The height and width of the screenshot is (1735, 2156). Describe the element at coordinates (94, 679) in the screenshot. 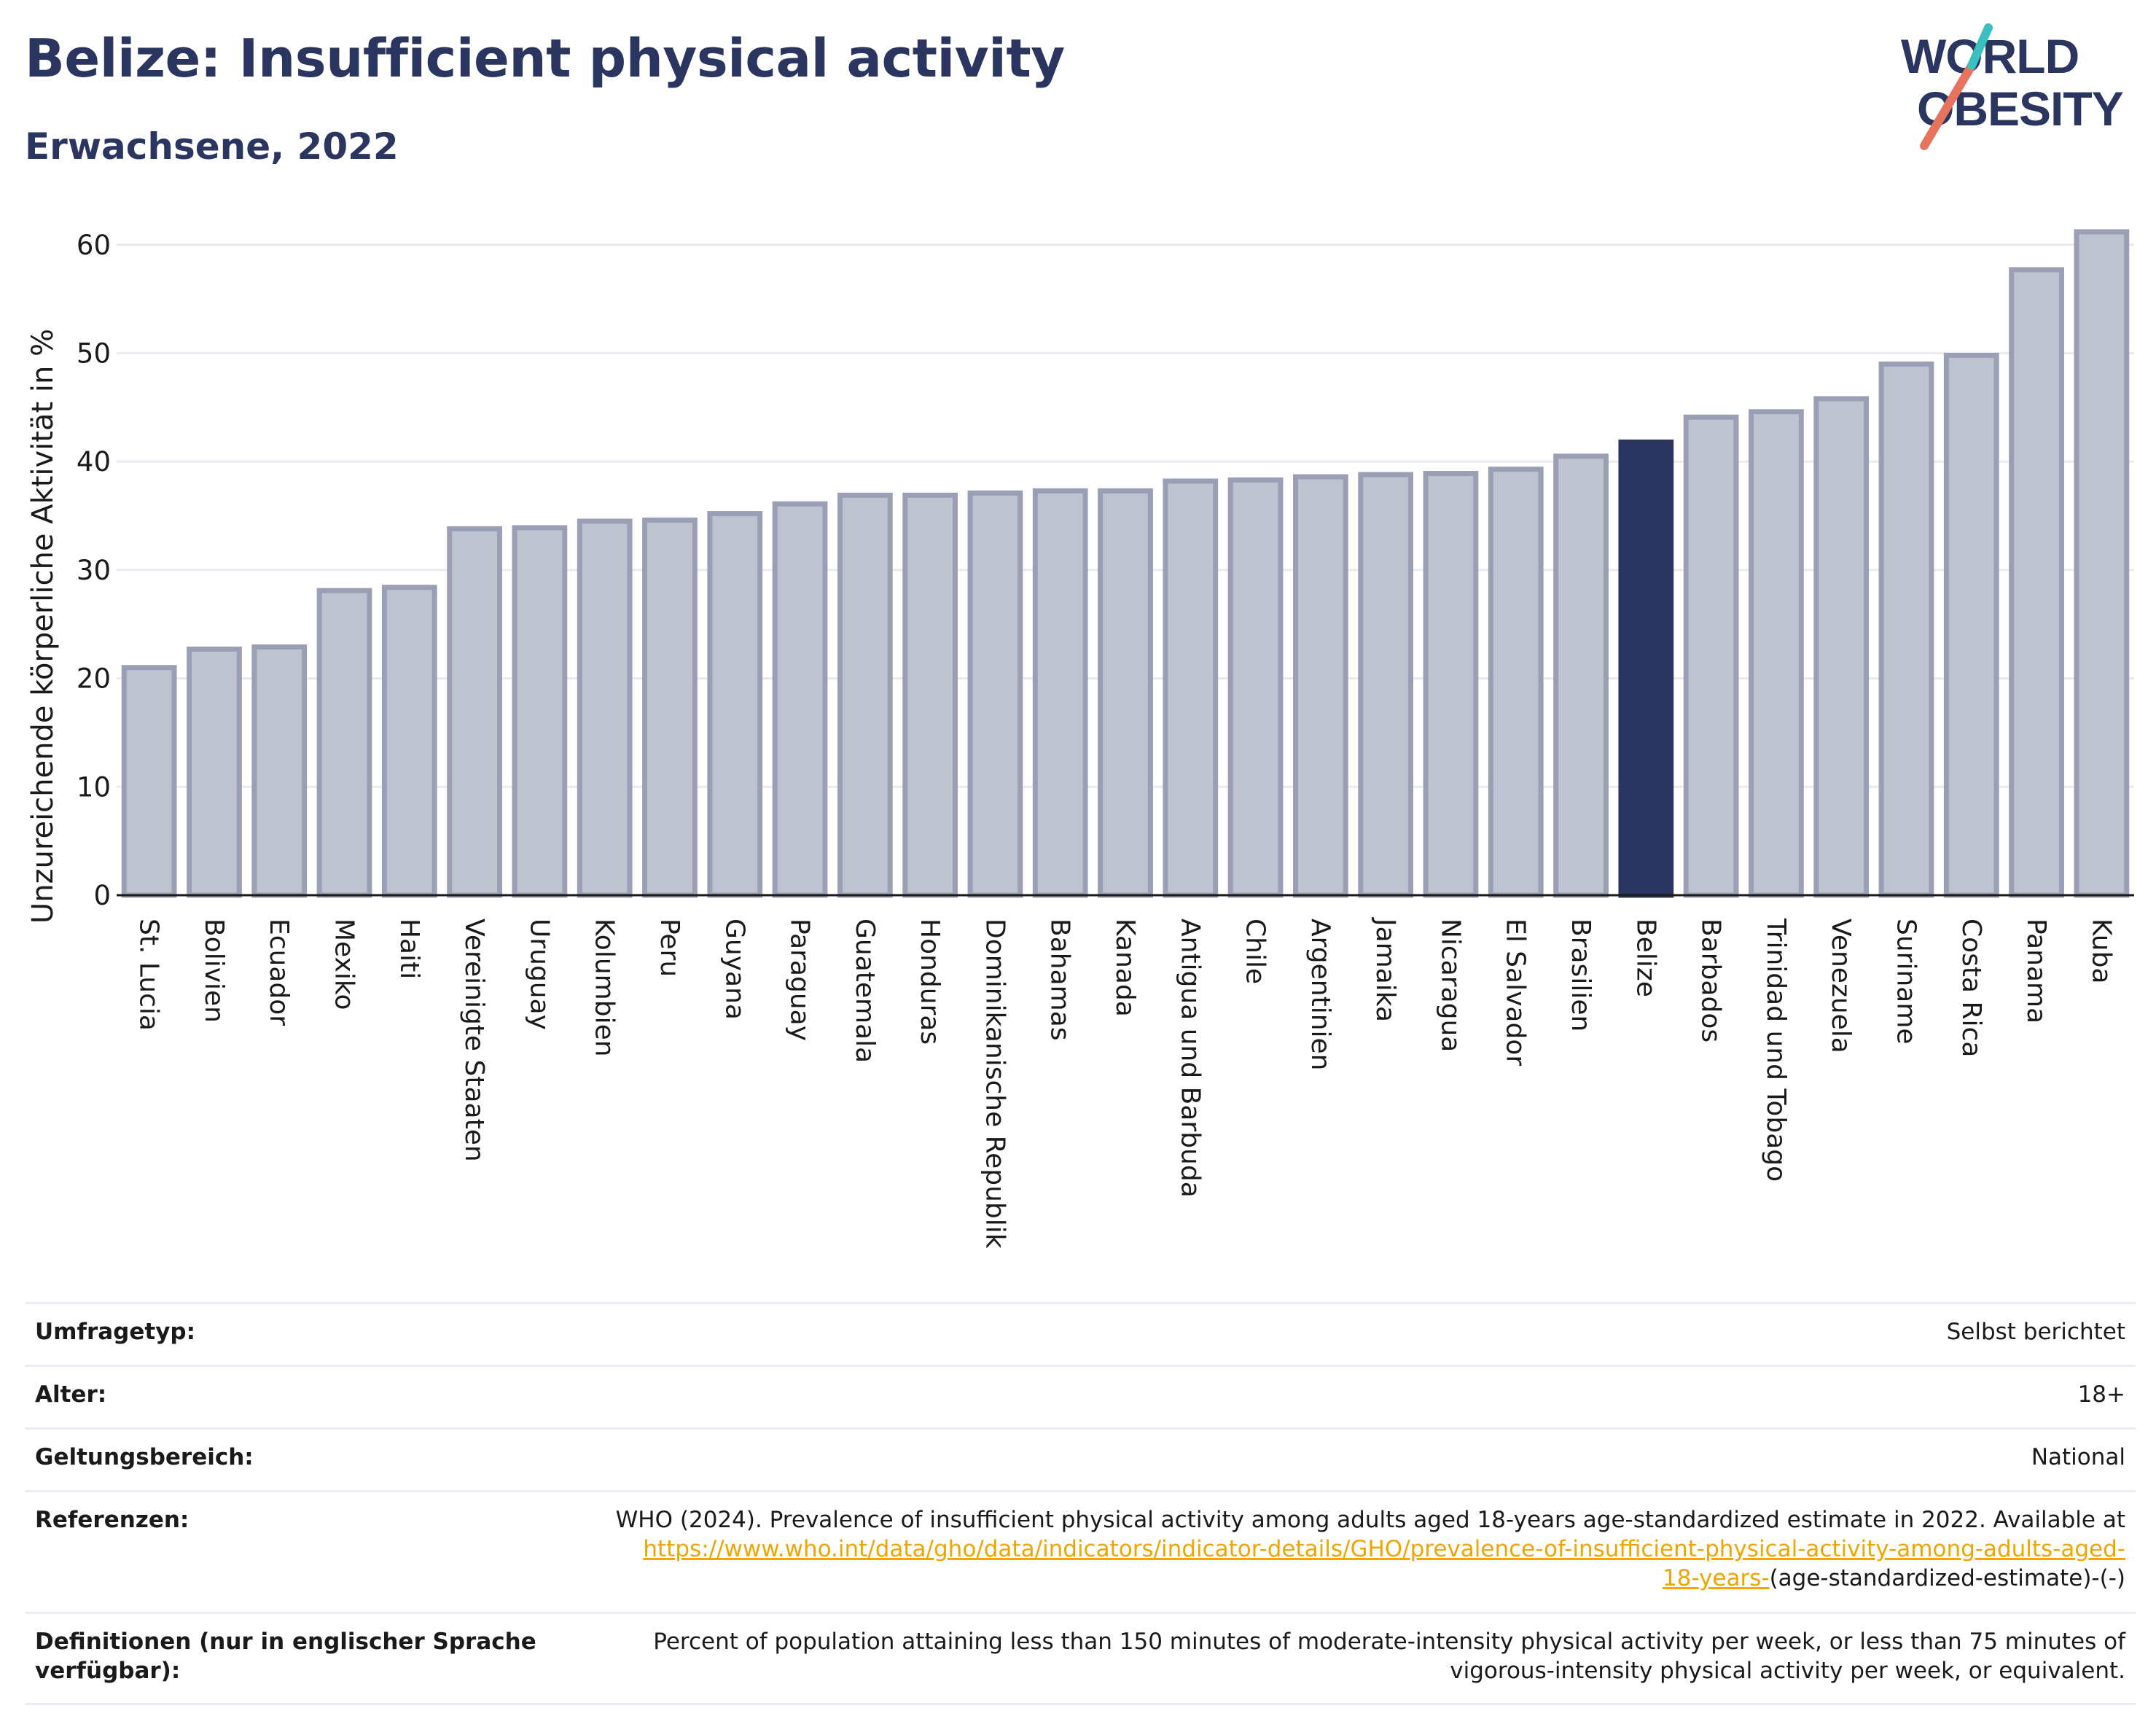

I see `y-tick-label: 20` at that location.